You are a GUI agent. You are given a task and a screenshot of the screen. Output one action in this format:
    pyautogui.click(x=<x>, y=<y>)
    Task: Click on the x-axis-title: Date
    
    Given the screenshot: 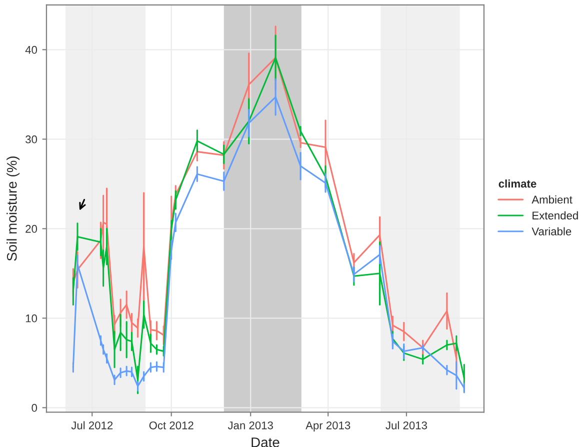 What is the action you would take?
    pyautogui.click(x=266, y=442)
    